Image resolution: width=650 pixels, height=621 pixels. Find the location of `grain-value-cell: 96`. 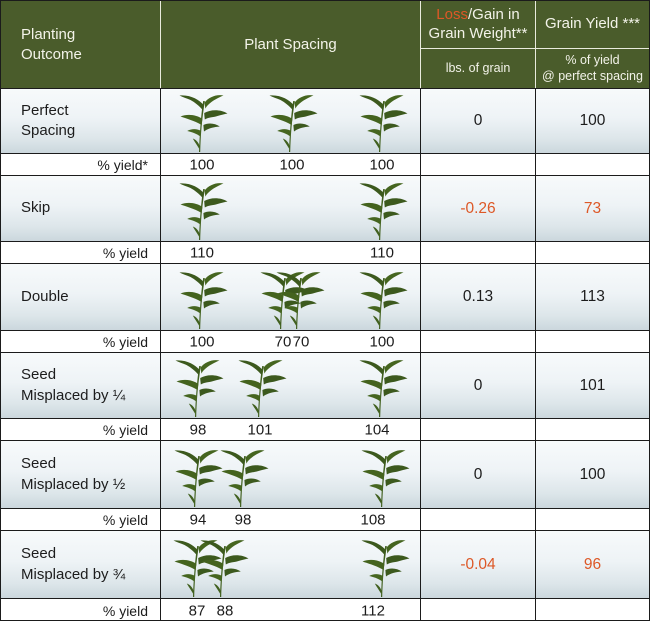

grain-value-cell: 96 is located at coordinates (592, 565).